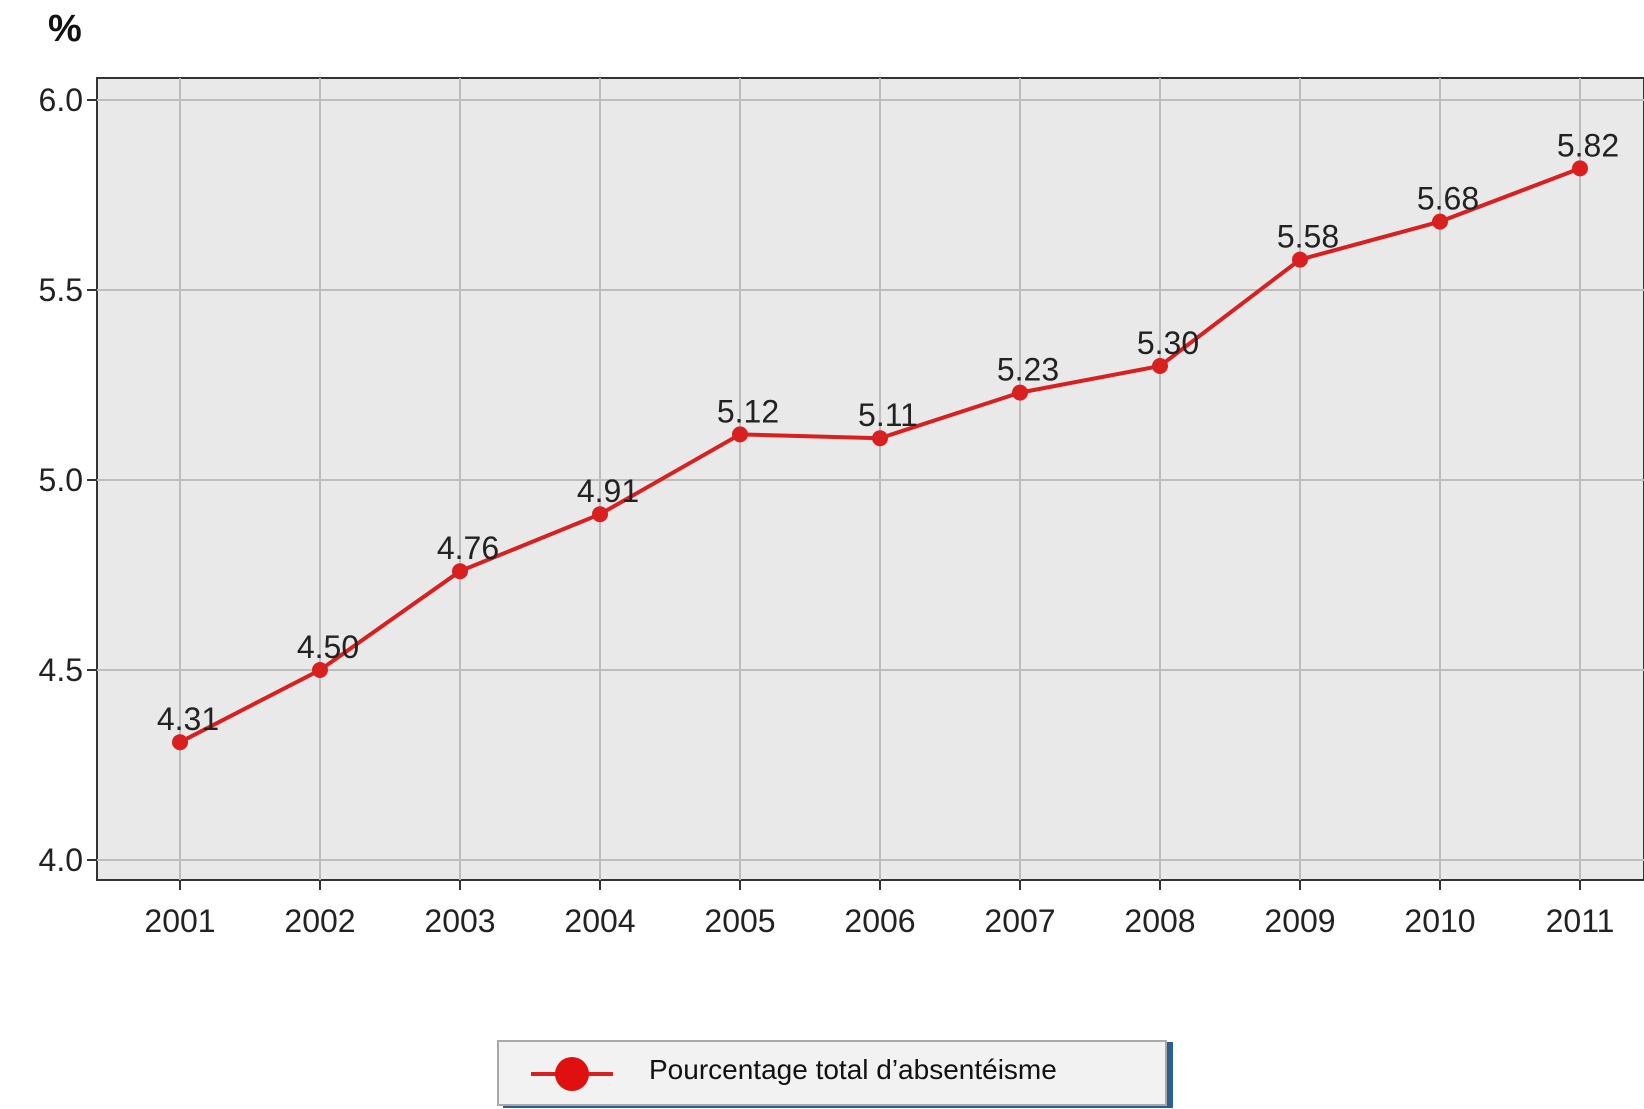 The height and width of the screenshot is (1109, 1644). Describe the element at coordinates (1580, 921) in the screenshot. I see `x-tick-label: 2011` at that location.